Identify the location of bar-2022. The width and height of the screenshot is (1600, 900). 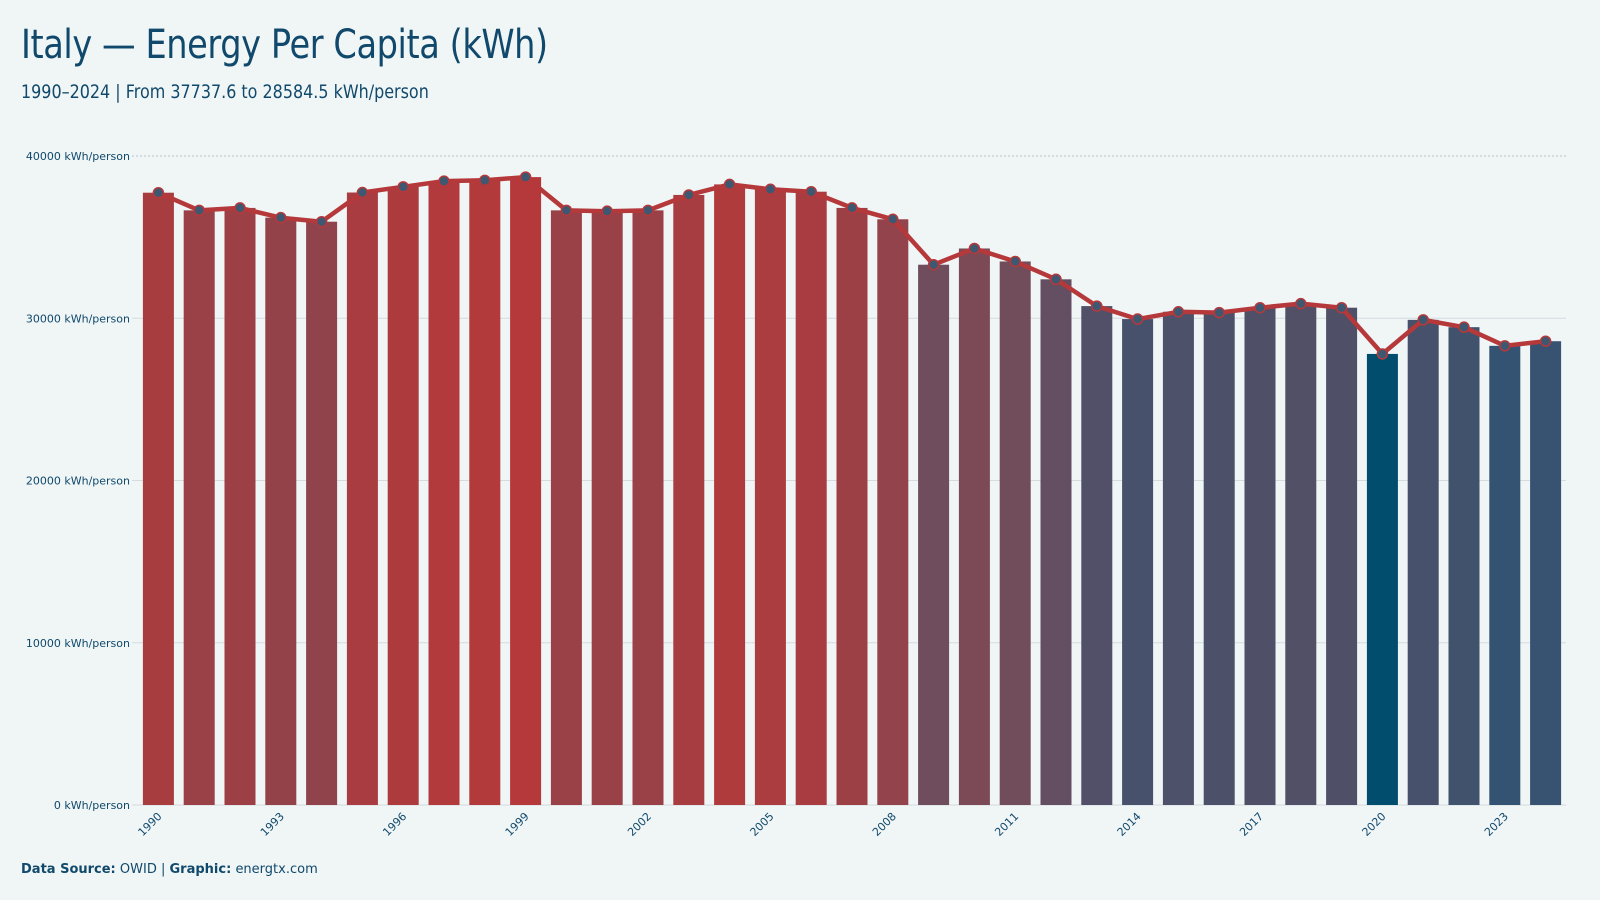
(1464, 566).